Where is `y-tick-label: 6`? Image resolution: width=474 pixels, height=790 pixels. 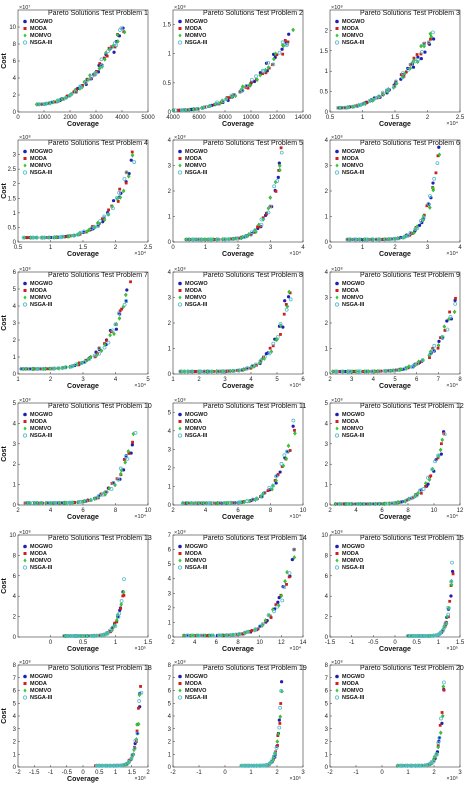 y-tick-label: 6 is located at coordinates (15, 577).